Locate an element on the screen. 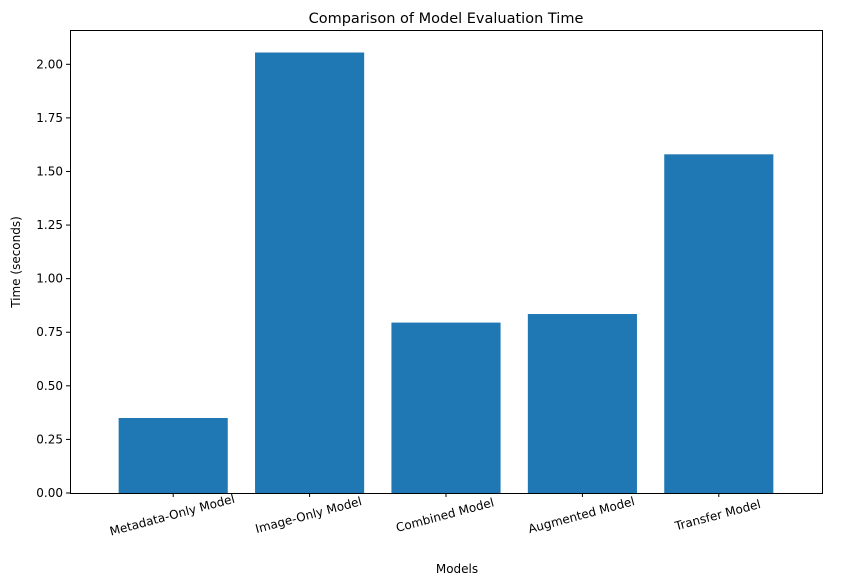 Image resolution: width=855 pixels, height=585 pixels. y-axis: 0.00 0.25 0.50 0.75 1.00 1.25 1.50 1.75 2.00 is located at coordinates (53, 278).